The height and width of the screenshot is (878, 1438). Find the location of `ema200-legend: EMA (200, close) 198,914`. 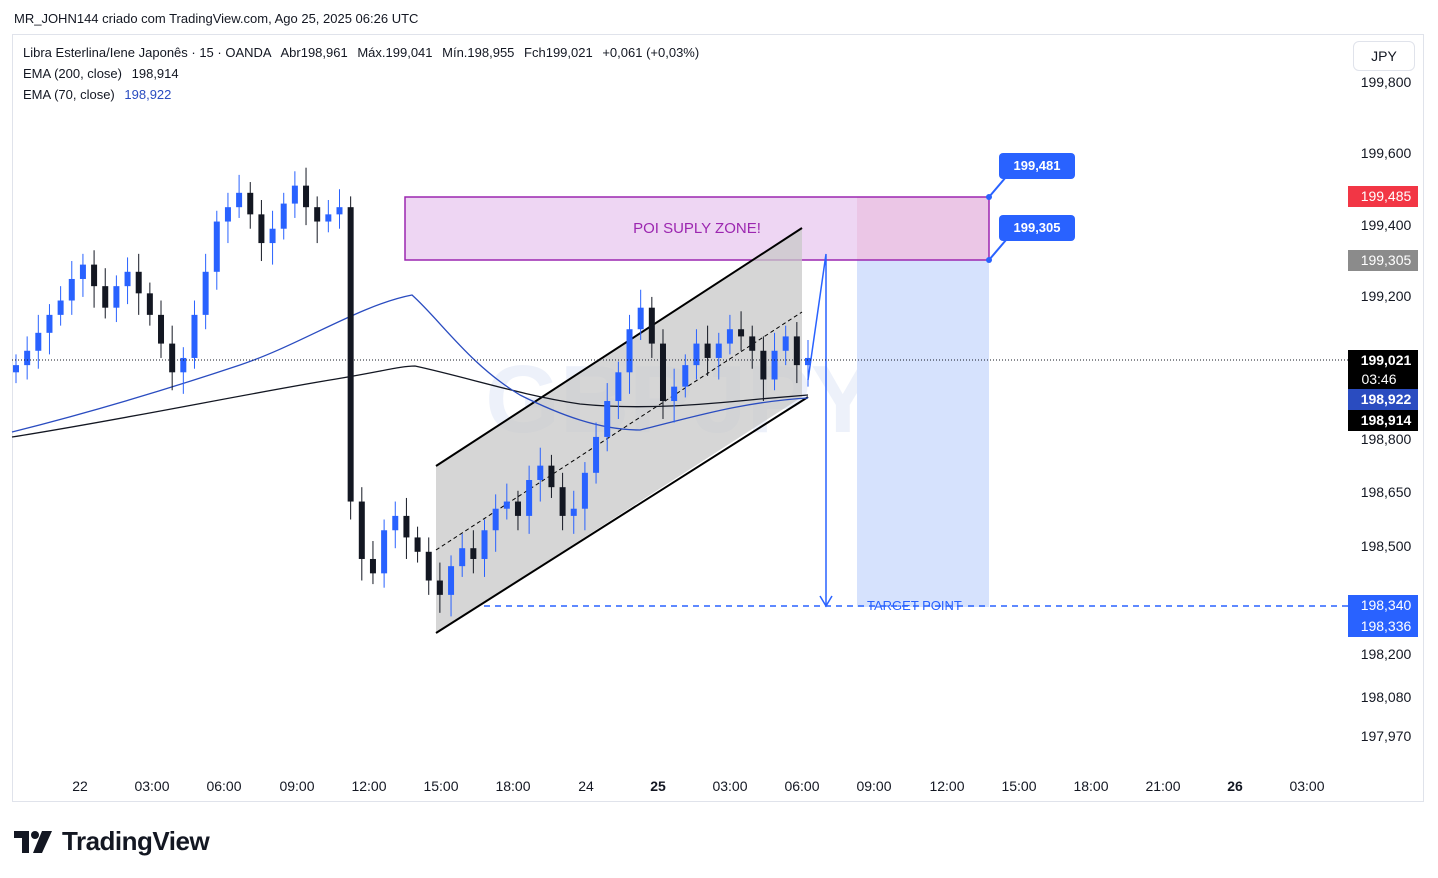

ema200-legend: EMA (200, close) 198,914 is located at coordinates (101, 73).